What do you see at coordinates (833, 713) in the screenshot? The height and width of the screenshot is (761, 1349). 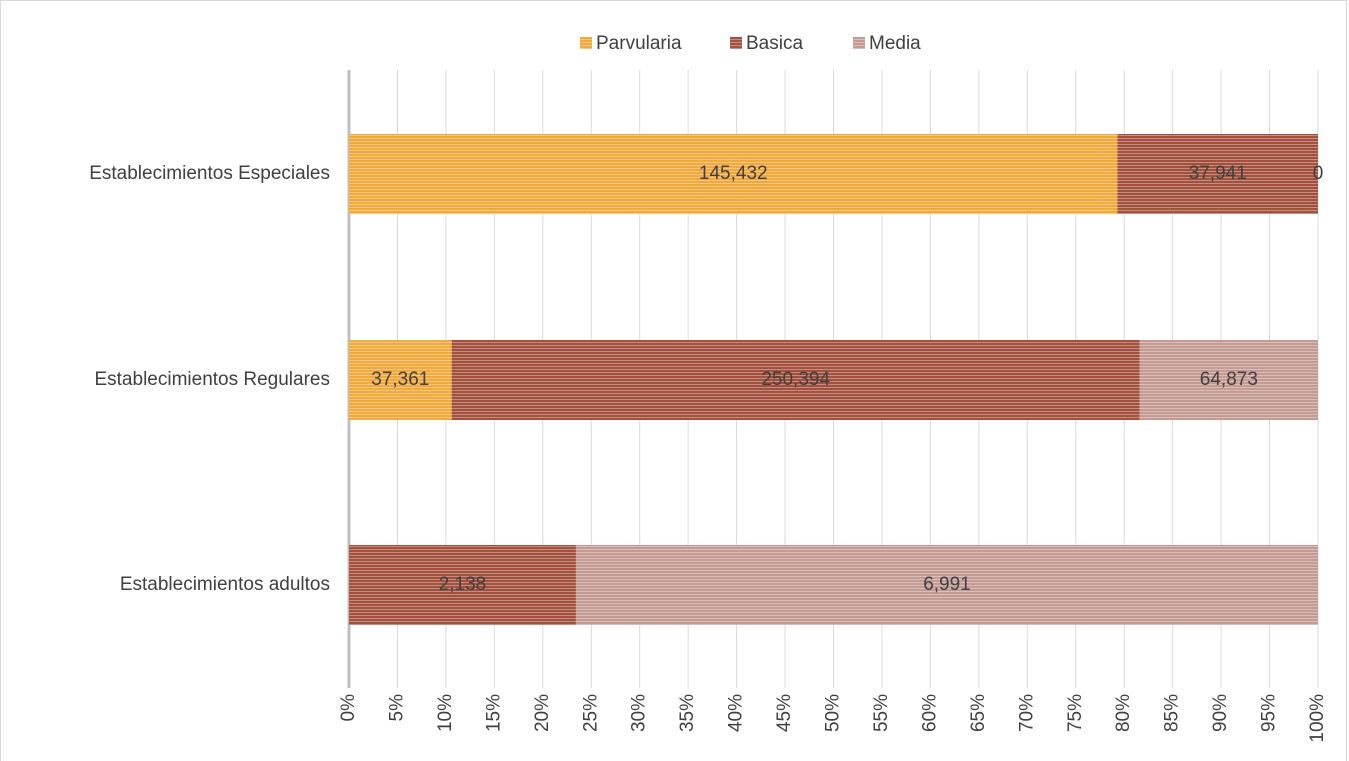 I see `x-tick-label: 50%` at bounding box center [833, 713].